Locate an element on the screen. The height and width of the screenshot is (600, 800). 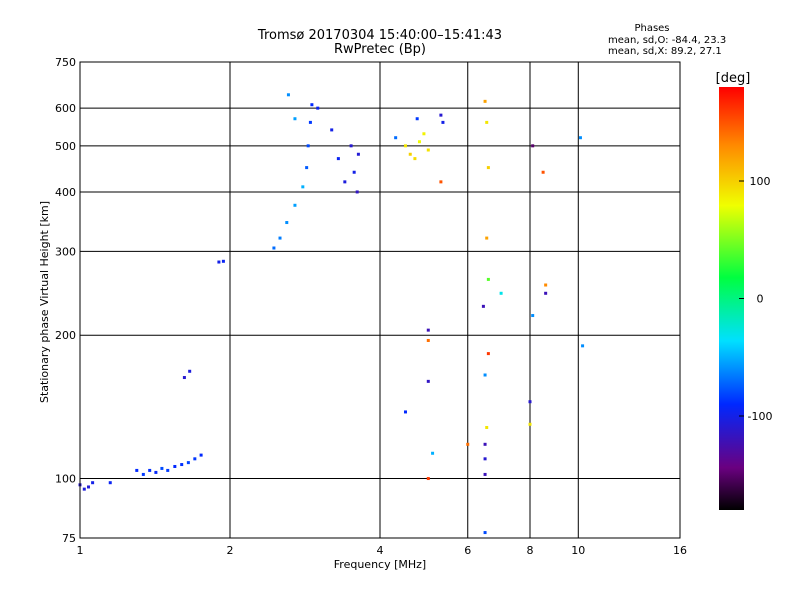
x-tick-label: 2 is located at coordinates (230, 550).